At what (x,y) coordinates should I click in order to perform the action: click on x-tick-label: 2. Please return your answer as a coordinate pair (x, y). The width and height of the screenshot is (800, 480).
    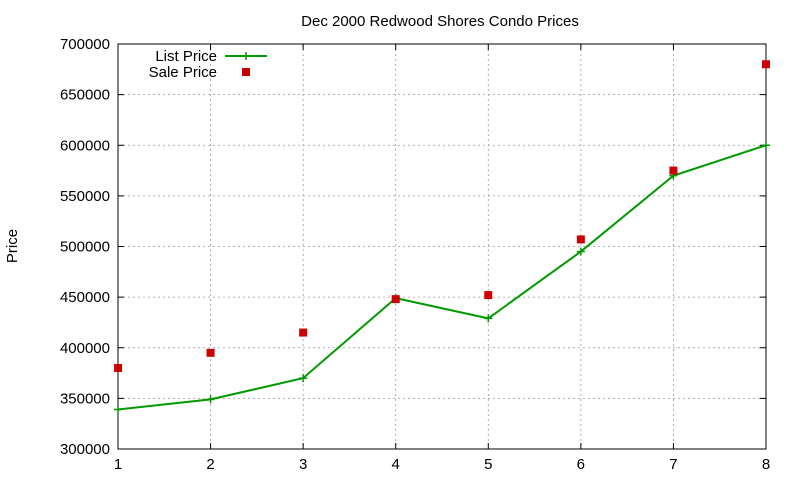
    Looking at the image, I should click on (210, 464).